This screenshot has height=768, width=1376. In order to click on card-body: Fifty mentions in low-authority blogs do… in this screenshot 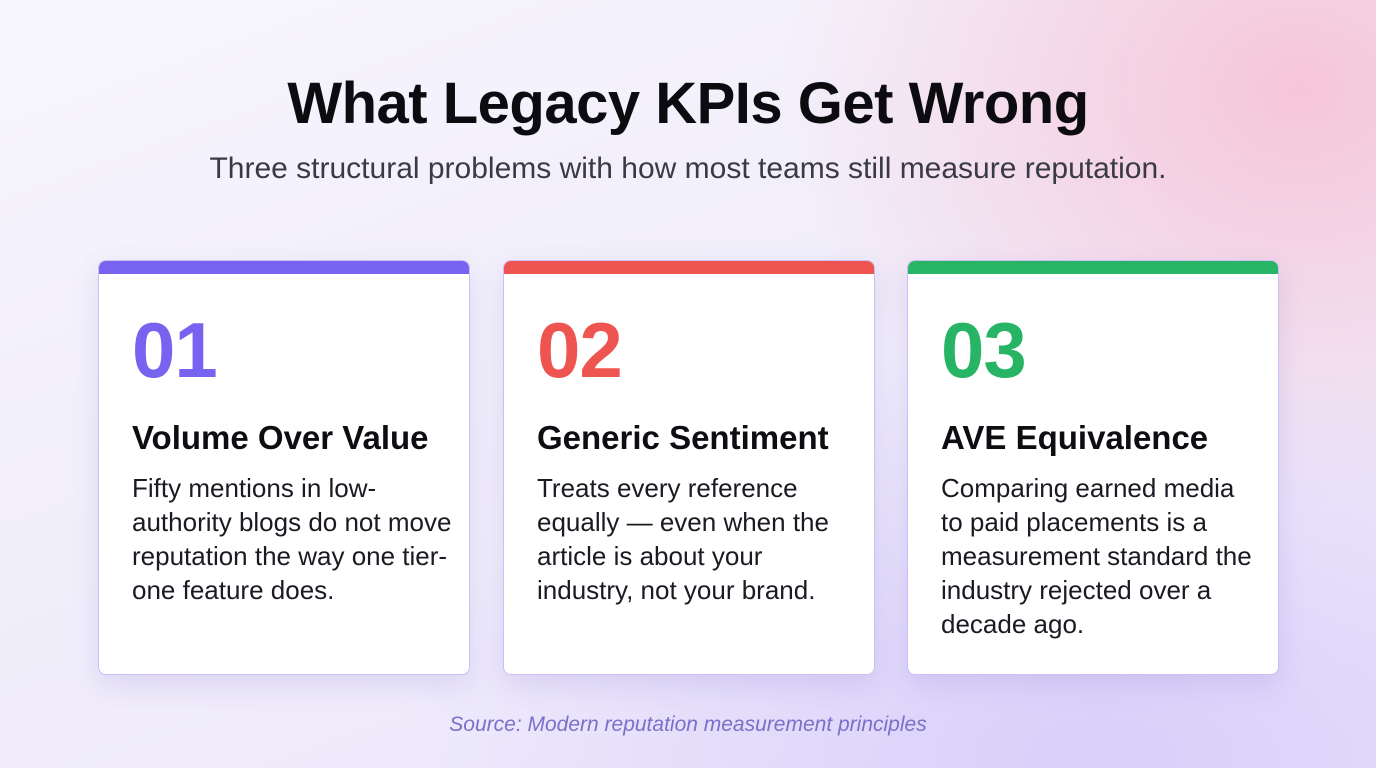, I will do `click(292, 539)`.